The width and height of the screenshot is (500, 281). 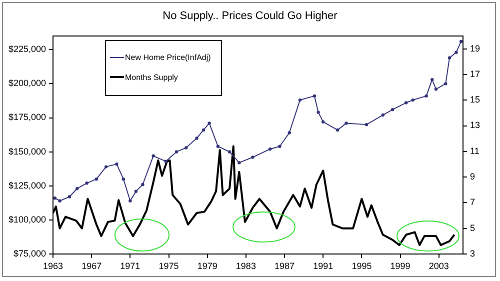 What do you see at coordinates (246, 265) in the screenshot?
I see `x-tick-label: 1983` at bounding box center [246, 265].